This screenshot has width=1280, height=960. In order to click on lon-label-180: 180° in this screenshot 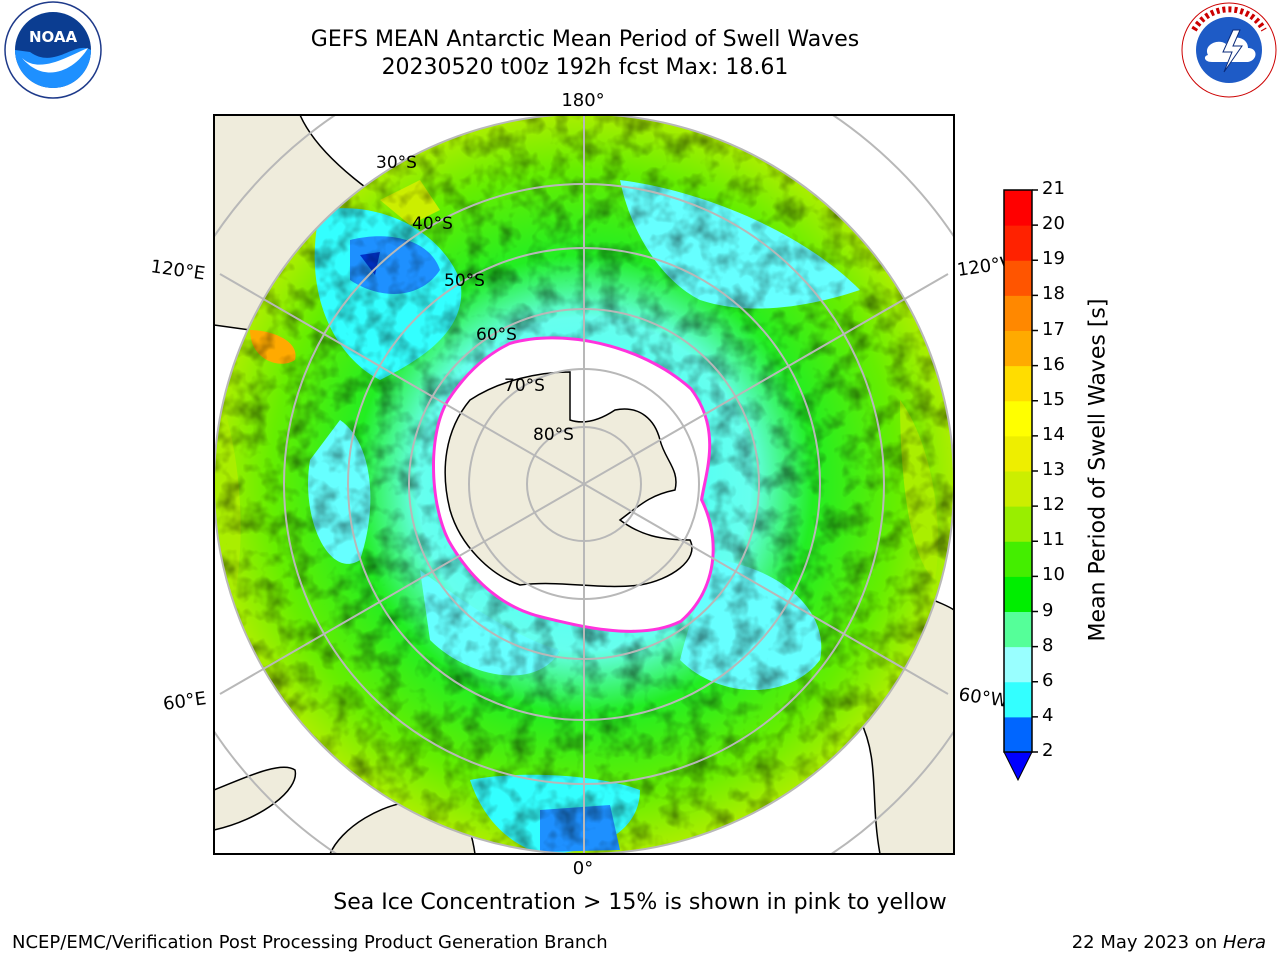, I will do `click(582, 100)`.